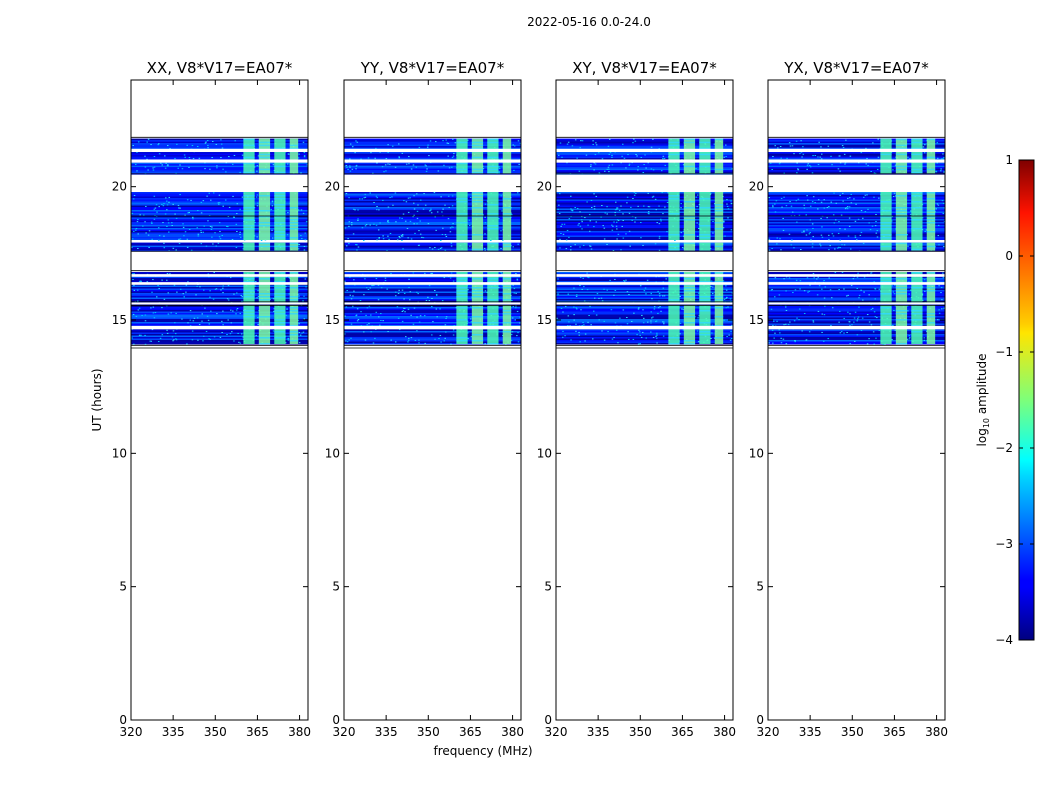 This screenshot has height=800, width=1050. What do you see at coordinates (1009, 256) in the screenshot?
I see `colorbar-tick-label: 0` at bounding box center [1009, 256].